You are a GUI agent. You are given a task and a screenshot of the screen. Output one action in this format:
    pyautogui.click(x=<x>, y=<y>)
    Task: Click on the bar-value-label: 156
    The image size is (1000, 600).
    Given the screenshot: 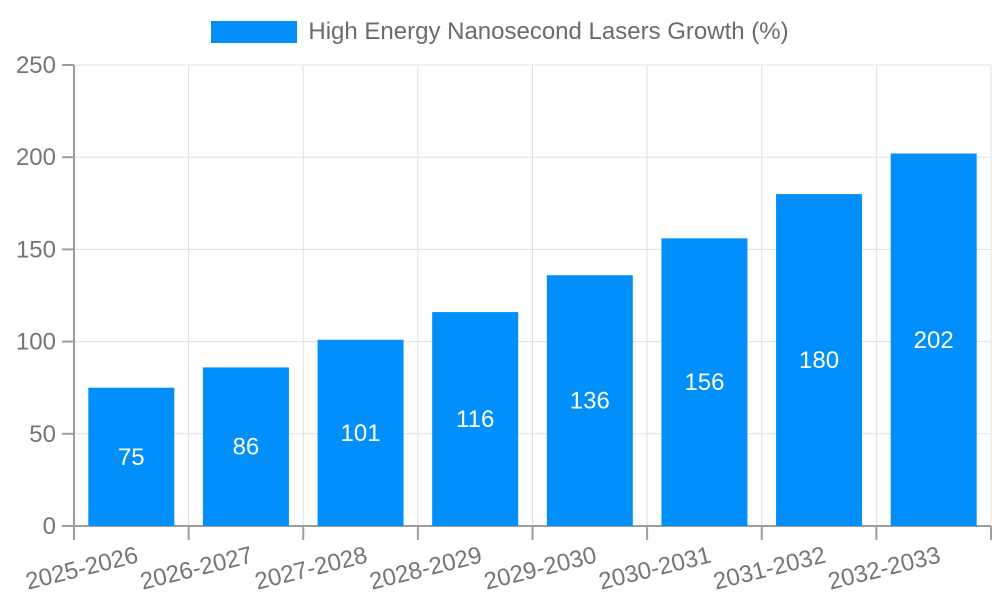 What is the action you would take?
    pyautogui.click(x=704, y=382)
    